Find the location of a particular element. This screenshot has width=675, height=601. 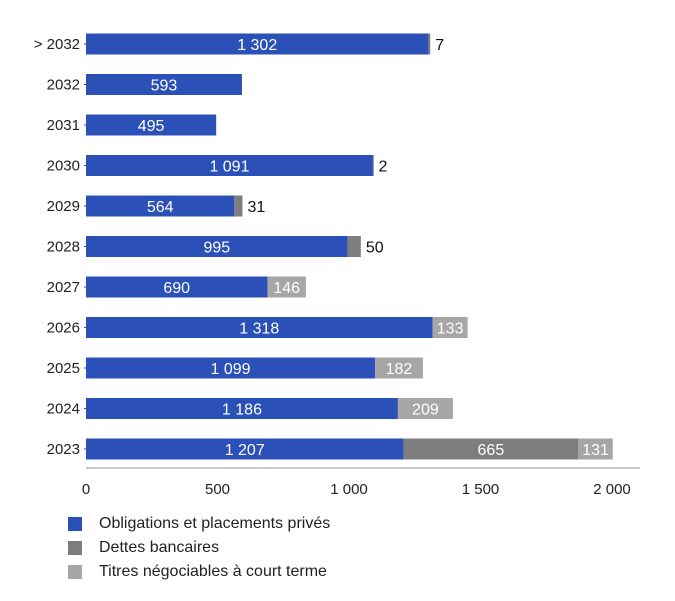

x-tick-label: 2 000 is located at coordinates (612, 489).